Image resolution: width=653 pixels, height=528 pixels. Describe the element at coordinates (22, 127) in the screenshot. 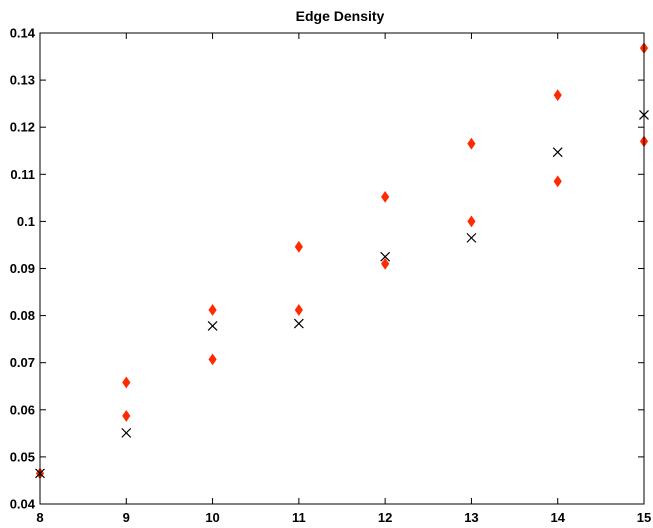

I see `y-tick-label: 0.12` at that location.